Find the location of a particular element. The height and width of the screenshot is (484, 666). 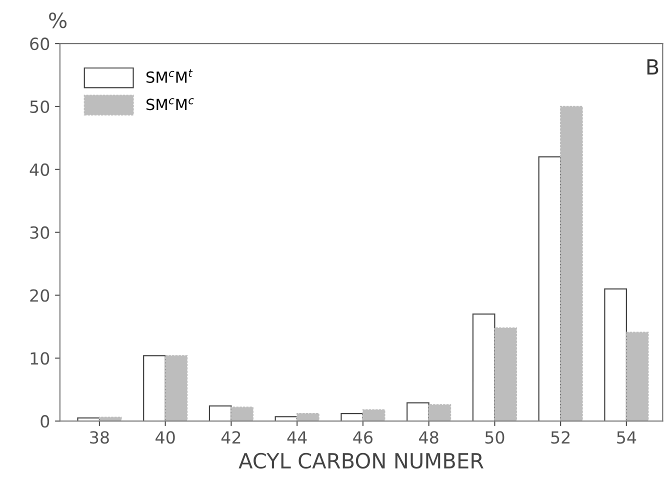

annotation: B is located at coordinates (652, 66).